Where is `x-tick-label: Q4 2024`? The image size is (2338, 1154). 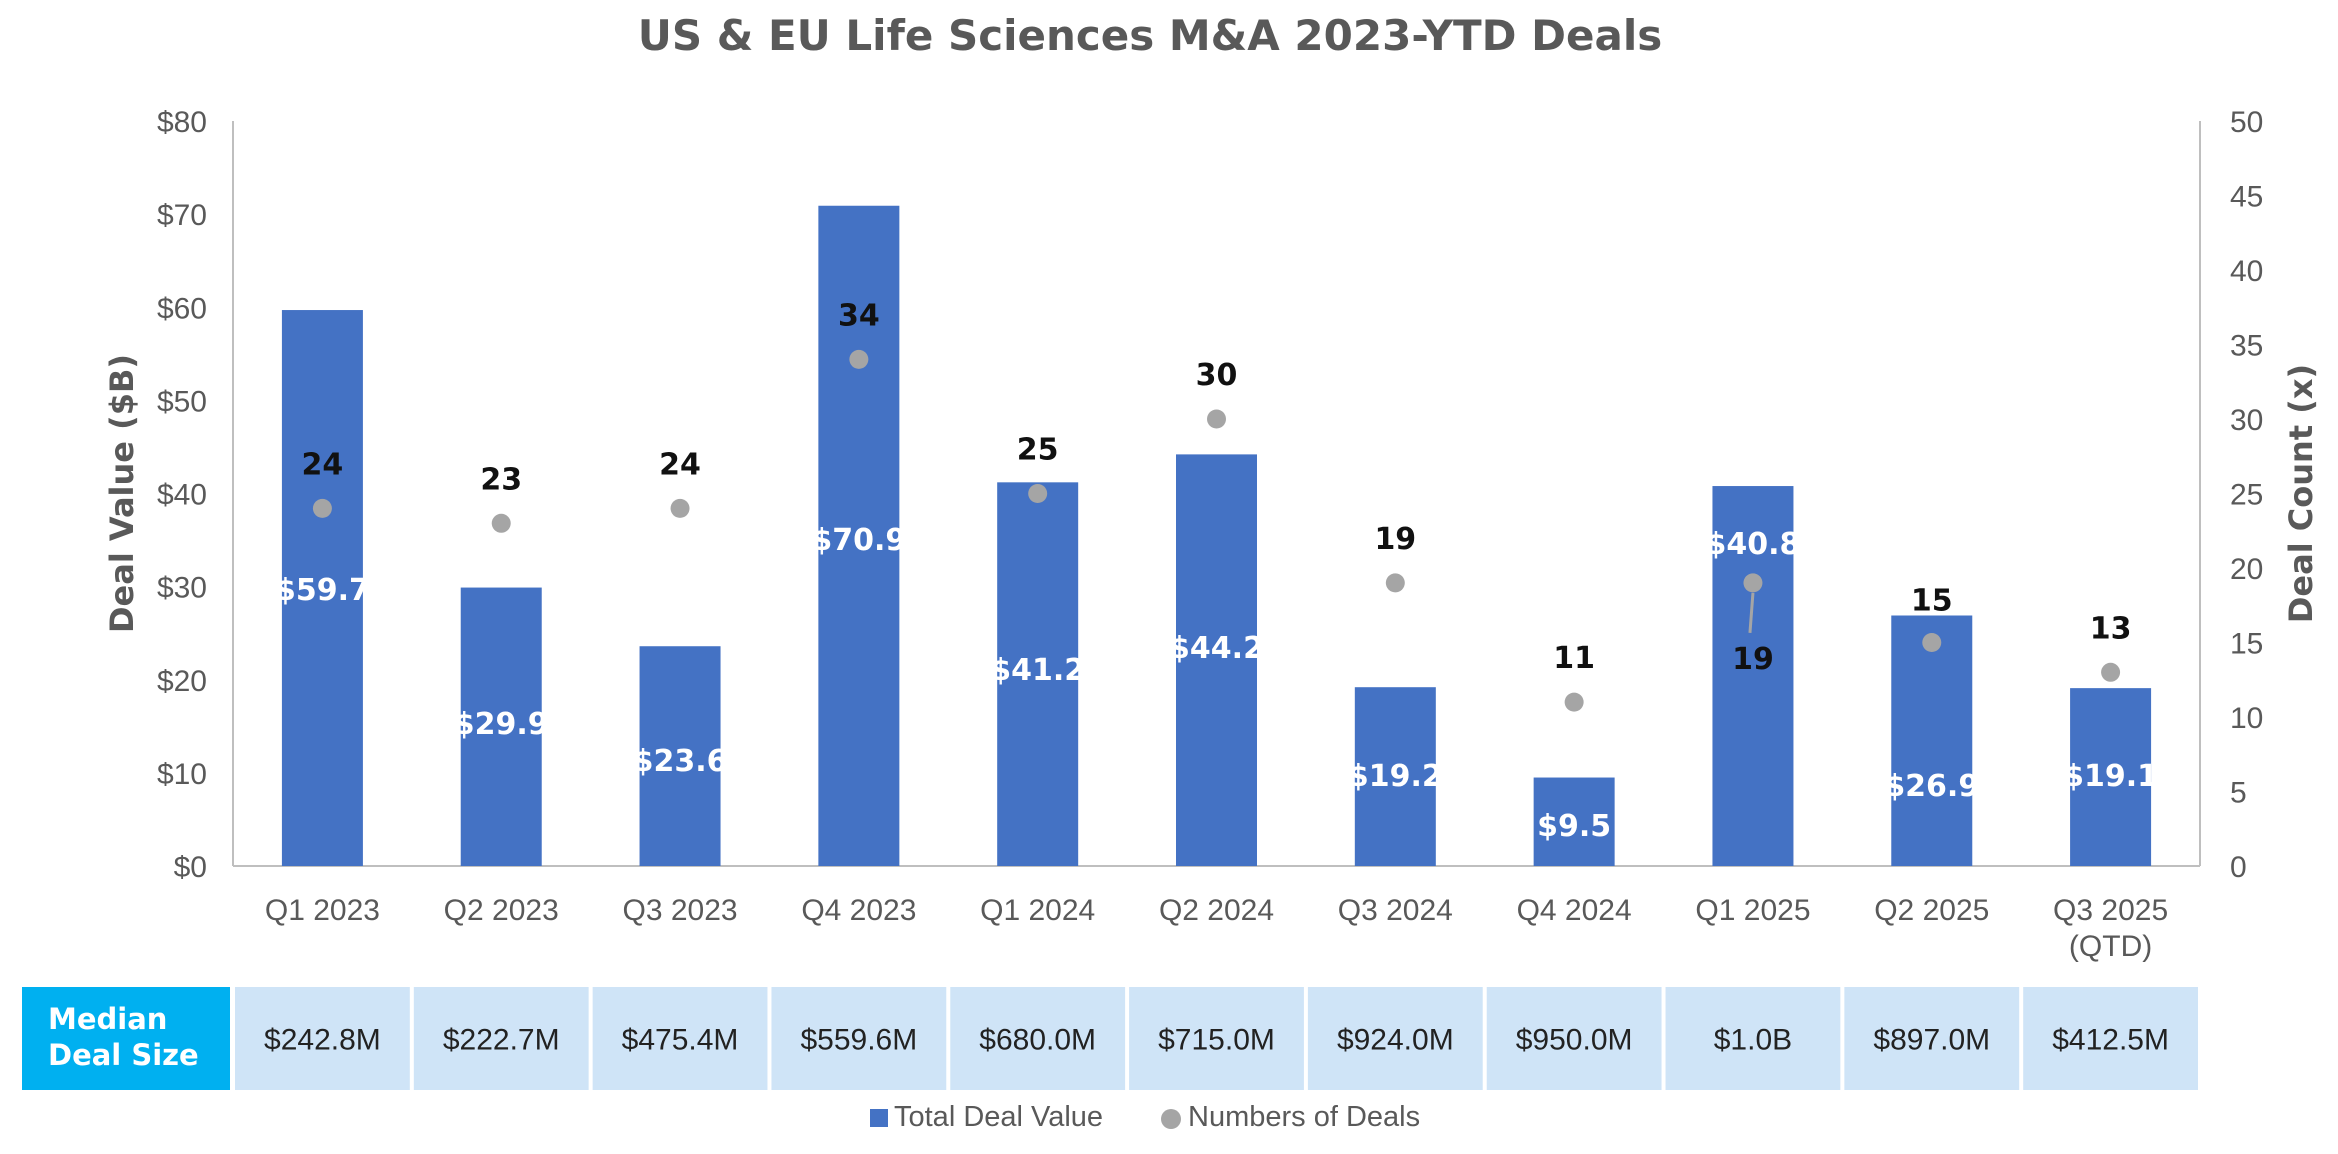
x-tick-label: Q4 2024 is located at coordinates (1574, 910).